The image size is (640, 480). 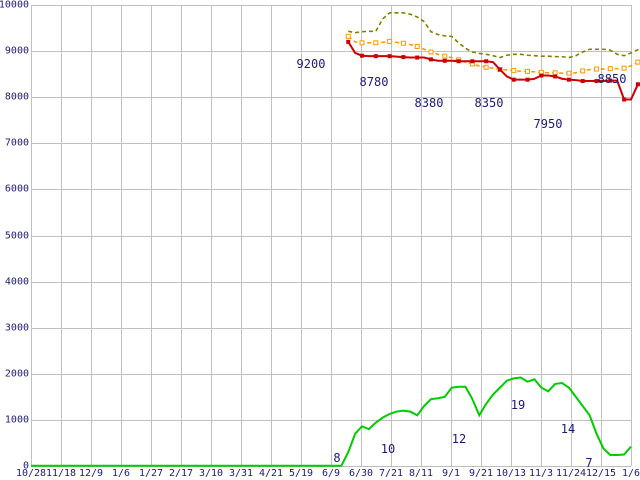 What do you see at coordinates (459, 439) in the screenshot?
I see `data-point-label: 12` at bounding box center [459, 439].